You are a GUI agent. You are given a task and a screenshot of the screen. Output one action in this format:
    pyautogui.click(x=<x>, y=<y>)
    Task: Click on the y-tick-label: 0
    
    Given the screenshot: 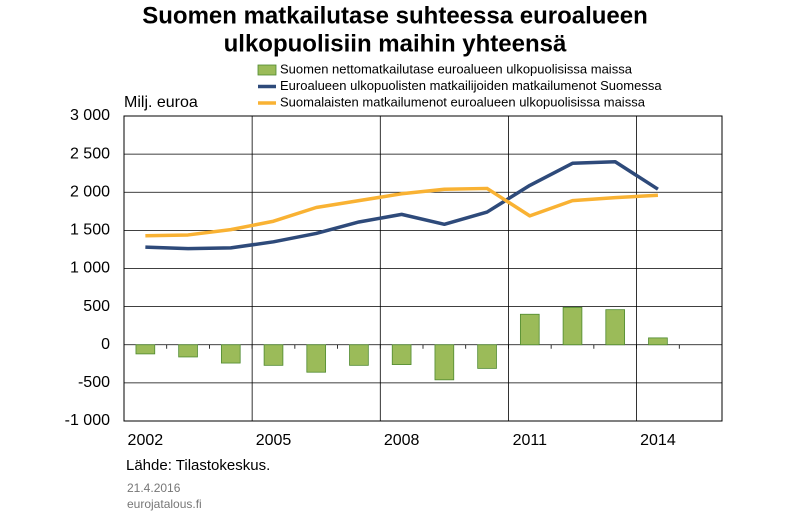 What is the action you would take?
    pyautogui.click(x=105, y=344)
    